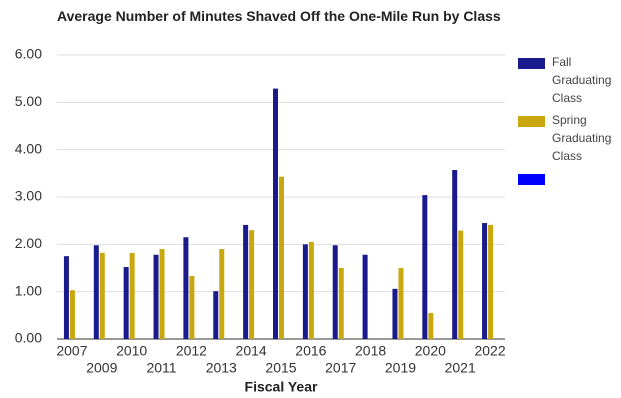 This screenshot has height=398, width=621. What do you see at coordinates (28, 54) in the screenshot?
I see `y-tick-label: 6.00` at bounding box center [28, 54].